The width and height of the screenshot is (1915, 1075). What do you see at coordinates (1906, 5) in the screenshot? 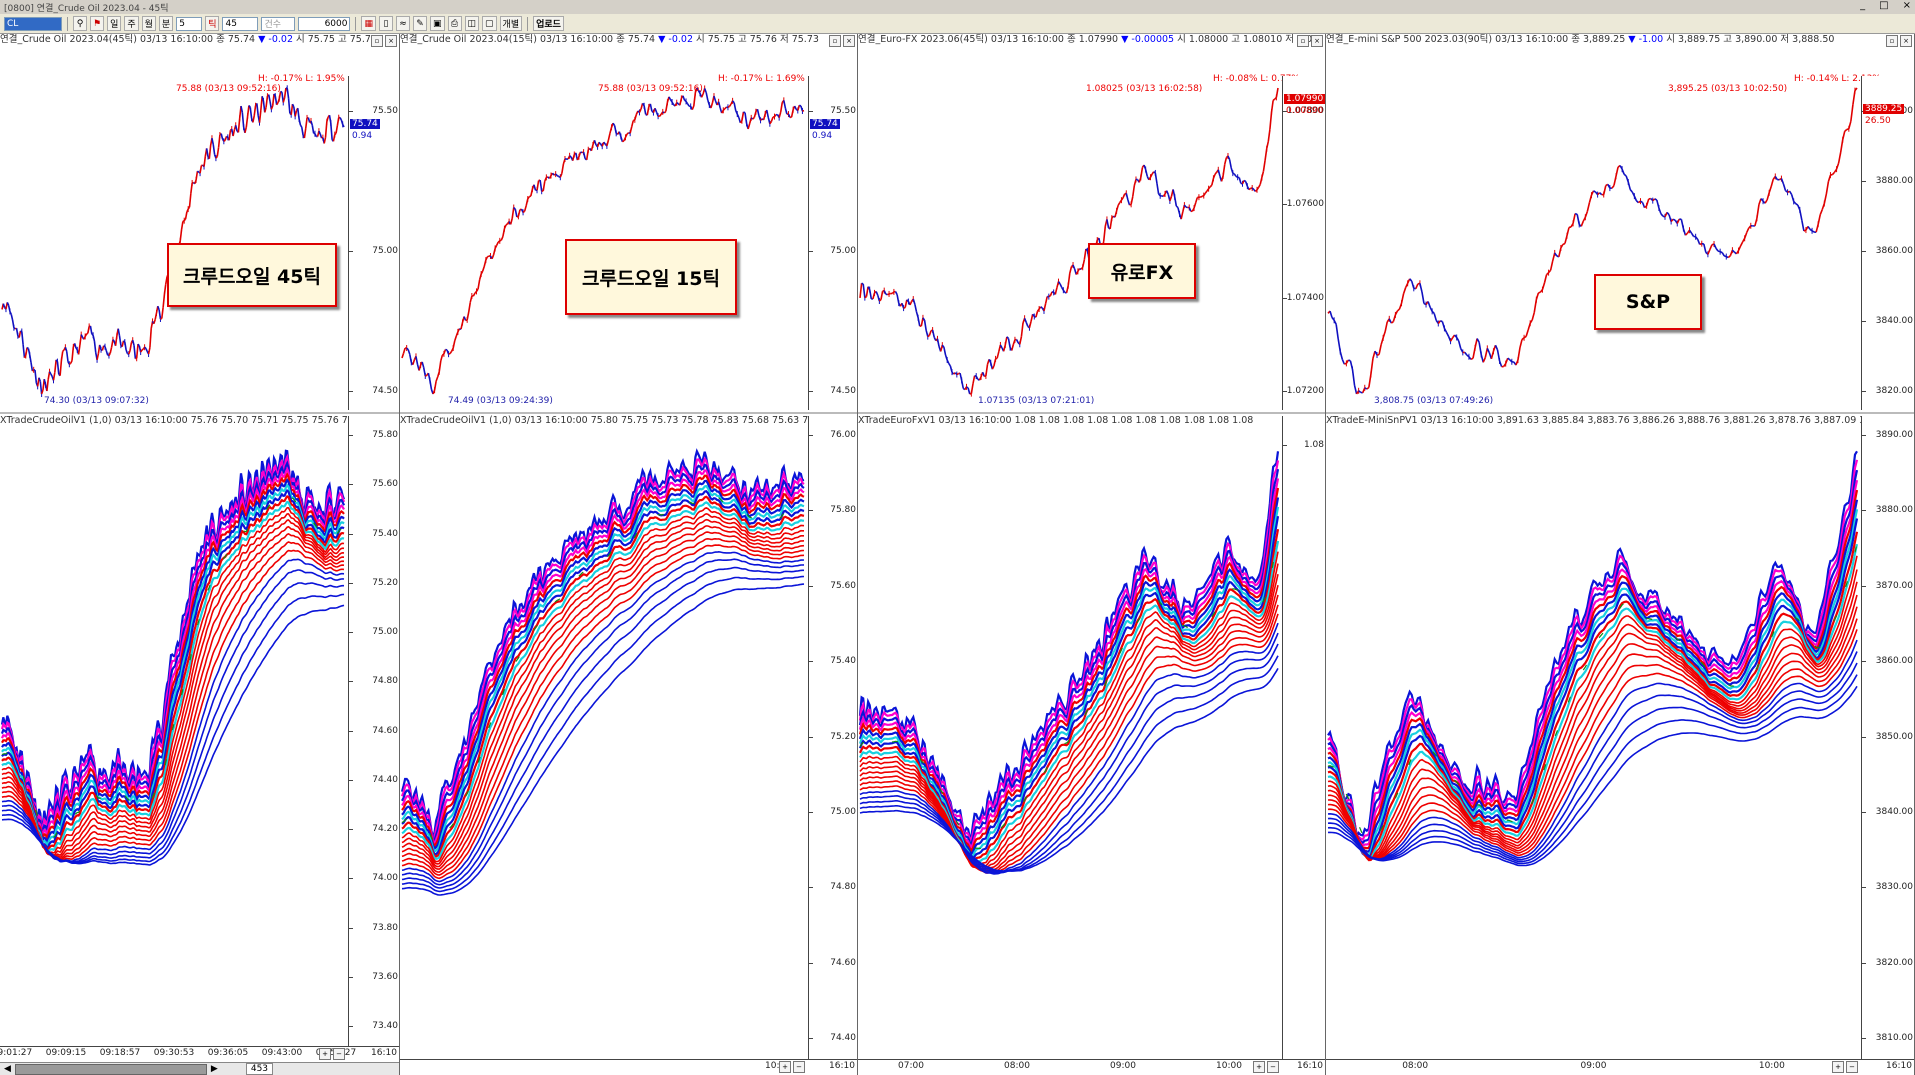
I see `close-button: ×` at bounding box center [1906, 5].